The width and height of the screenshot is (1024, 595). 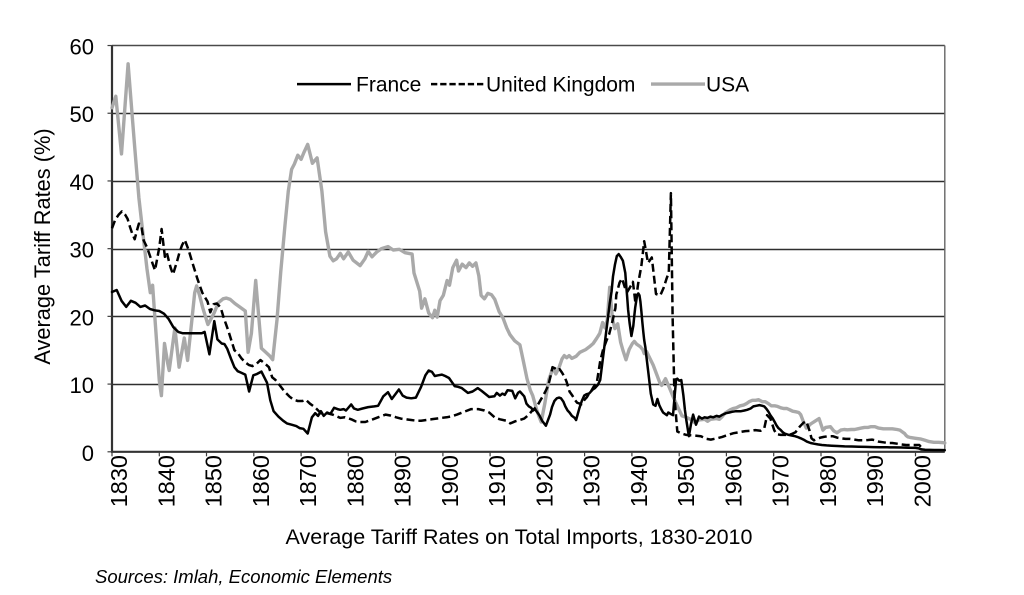 What do you see at coordinates (166, 481) in the screenshot?
I see `svg-text: 1840` at bounding box center [166, 481].